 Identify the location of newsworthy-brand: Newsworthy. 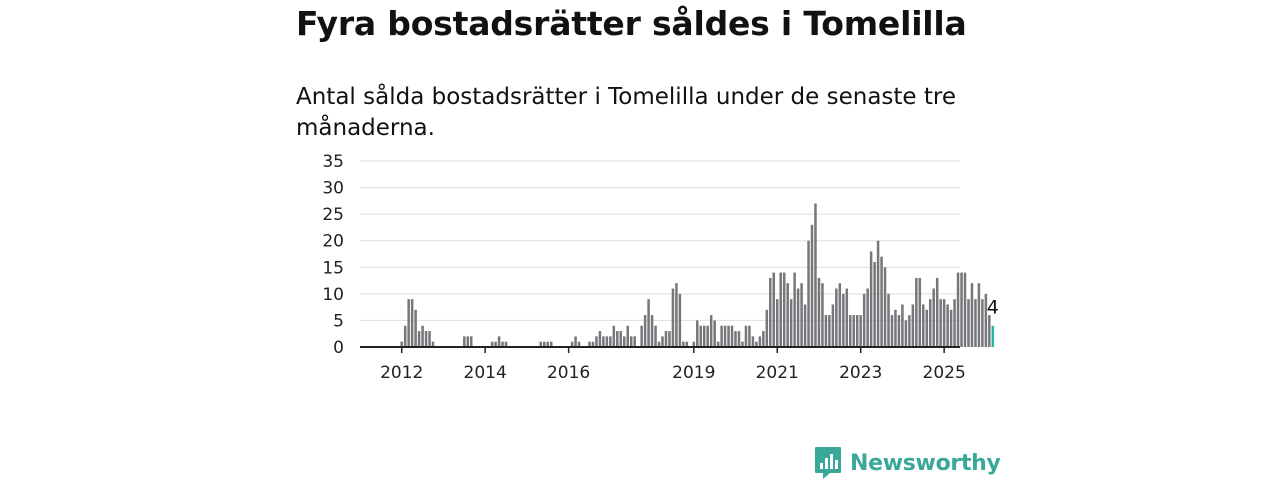
(907, 463).